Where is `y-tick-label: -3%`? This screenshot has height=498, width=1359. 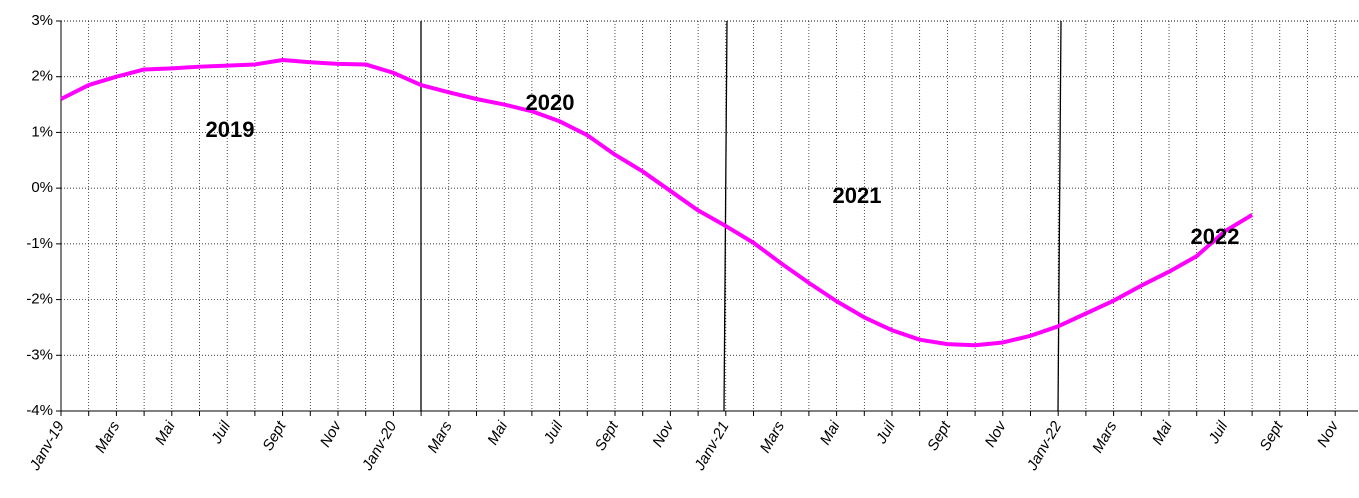
y-tick-label: -3% is located at coordinates (39, 354).